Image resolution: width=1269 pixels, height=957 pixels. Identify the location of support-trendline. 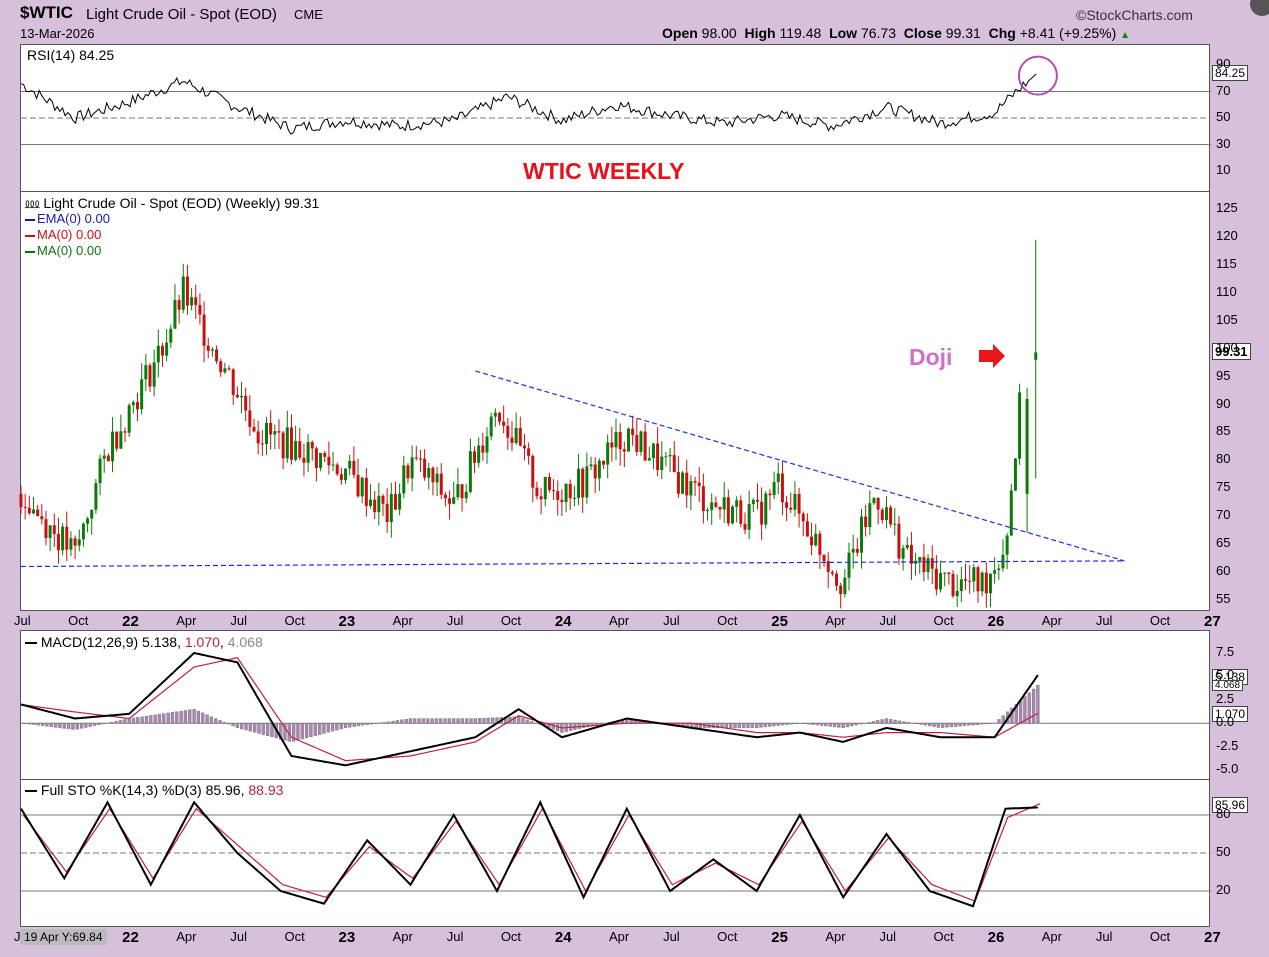
(572, 564).